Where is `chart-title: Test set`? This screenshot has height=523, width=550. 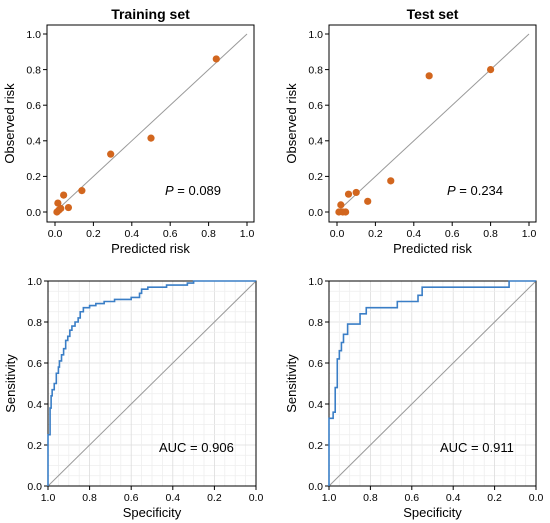
chart-title: Test set is located at coordinates (433, 14).